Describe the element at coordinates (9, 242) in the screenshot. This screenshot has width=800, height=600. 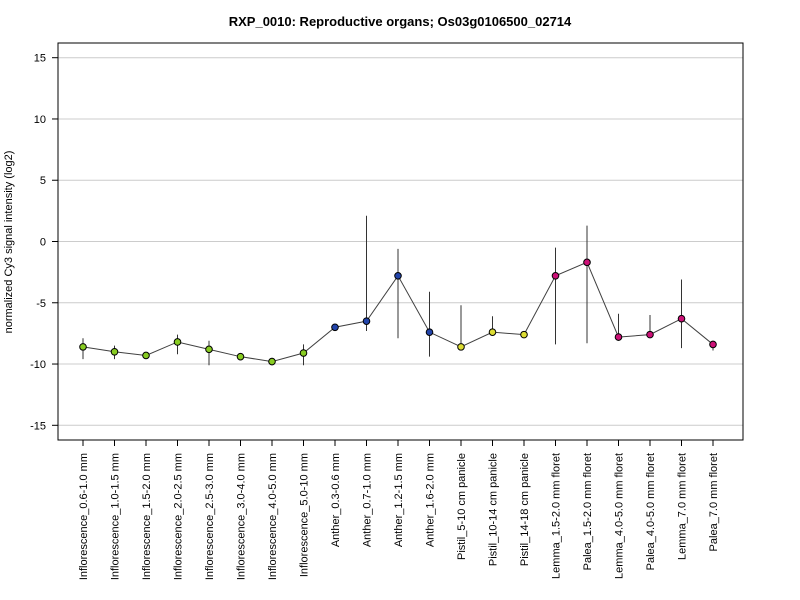
I see `y-axis-label: normalized Cy3 signal intensity (log2)` at that location.